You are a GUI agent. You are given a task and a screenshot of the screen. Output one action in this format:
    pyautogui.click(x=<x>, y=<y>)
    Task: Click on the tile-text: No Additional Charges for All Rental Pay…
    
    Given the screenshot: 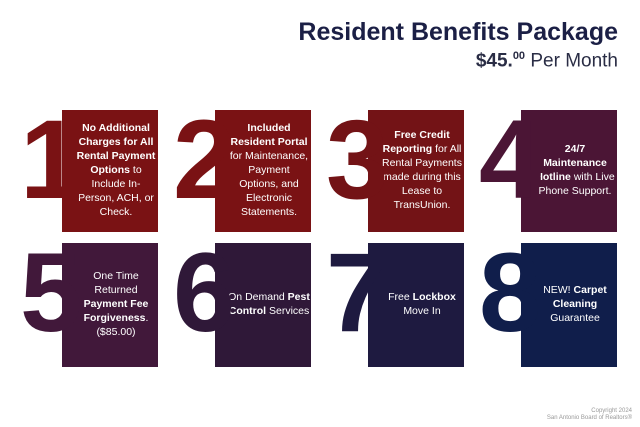 What is the action you would take?
    pyautogui.click(x=116, y=170)
    